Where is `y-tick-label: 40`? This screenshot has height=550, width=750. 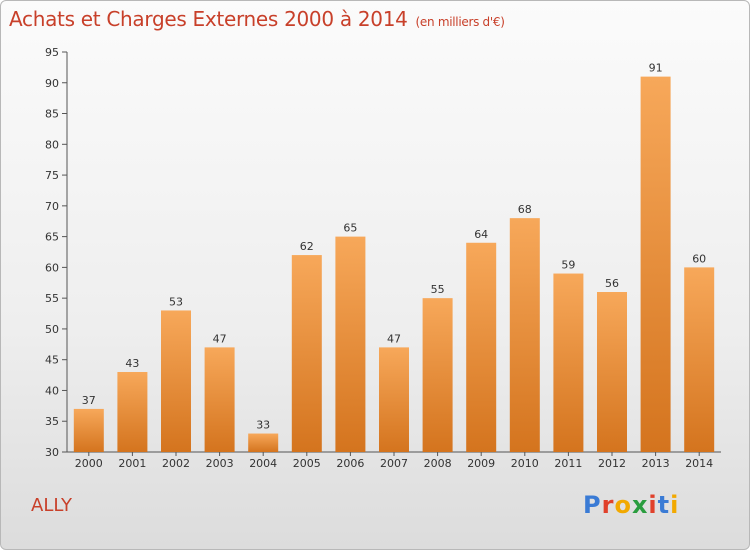
y-tick-label: 40 is located at coordinates (52, 390).